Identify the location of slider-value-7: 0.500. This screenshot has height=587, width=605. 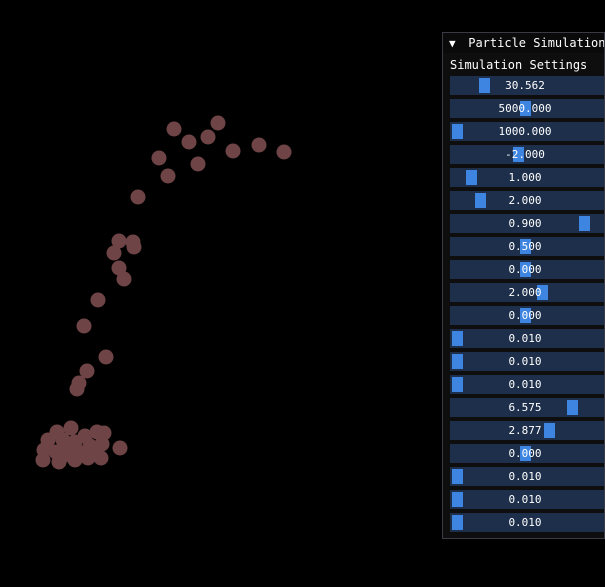
(525, 246).